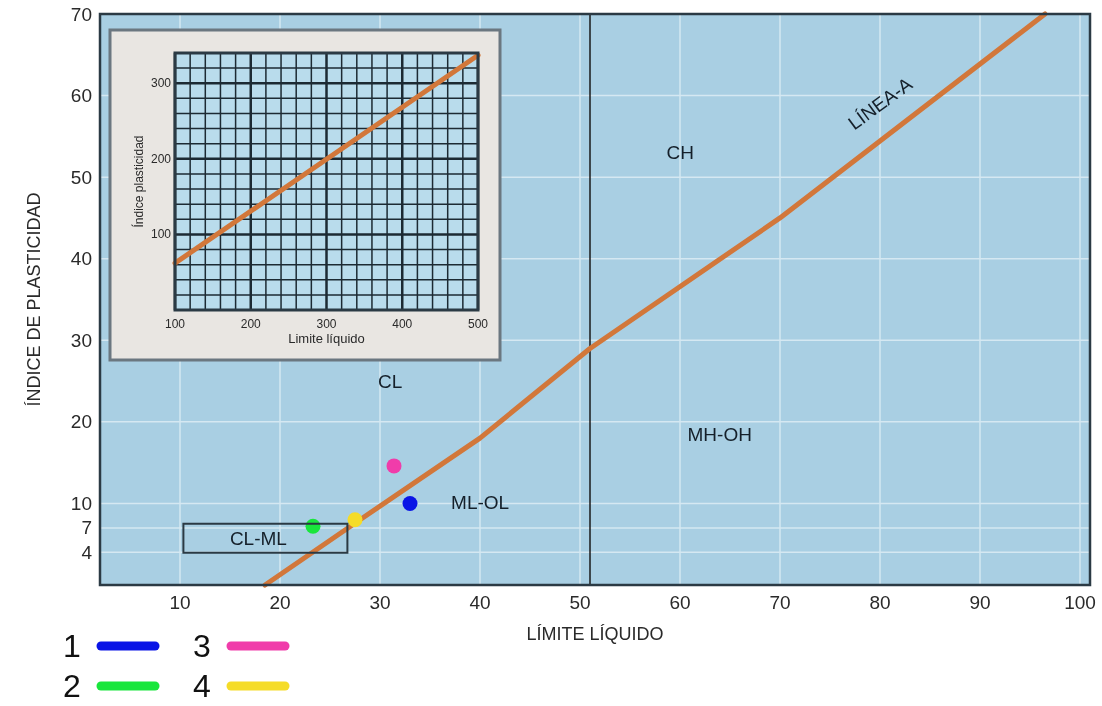 The width and height of the screenshot is (1102, 706). I want to click on annotation: CH, so click(680, 153).